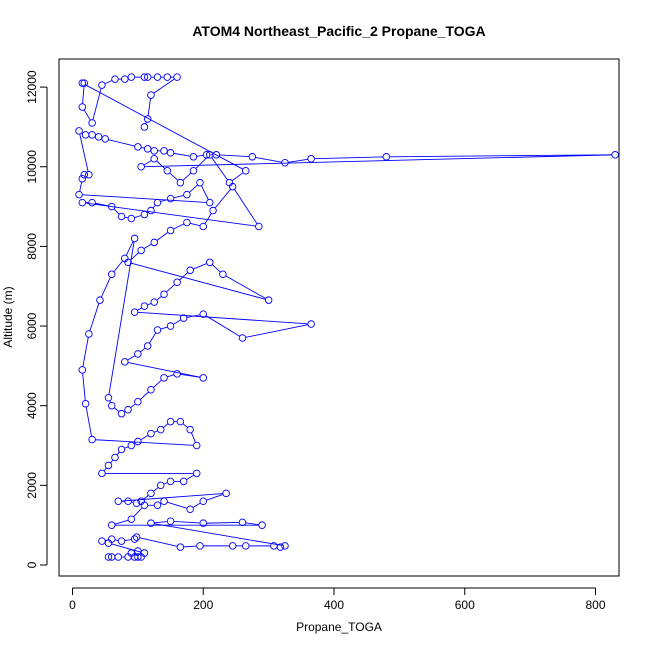 This screenshot has height=650, width=650. What do you see at coordinates (337, 599) in the screenshot?
I see `x-axis: 0 200 400 600 800` at bounding box center [337, 599].